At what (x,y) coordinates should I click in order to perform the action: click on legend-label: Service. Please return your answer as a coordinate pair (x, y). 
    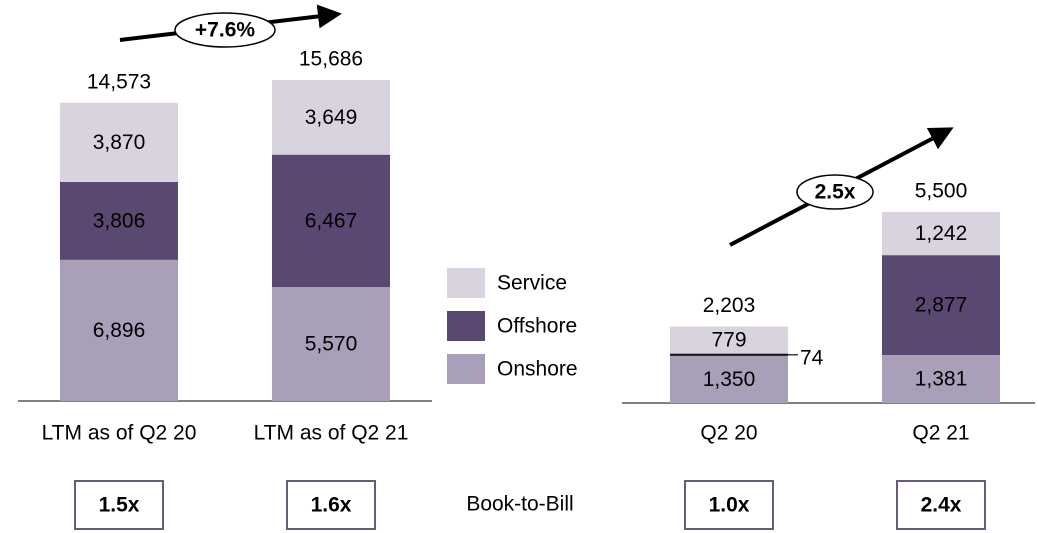
    Looking at the image, I should click on (532, 283).